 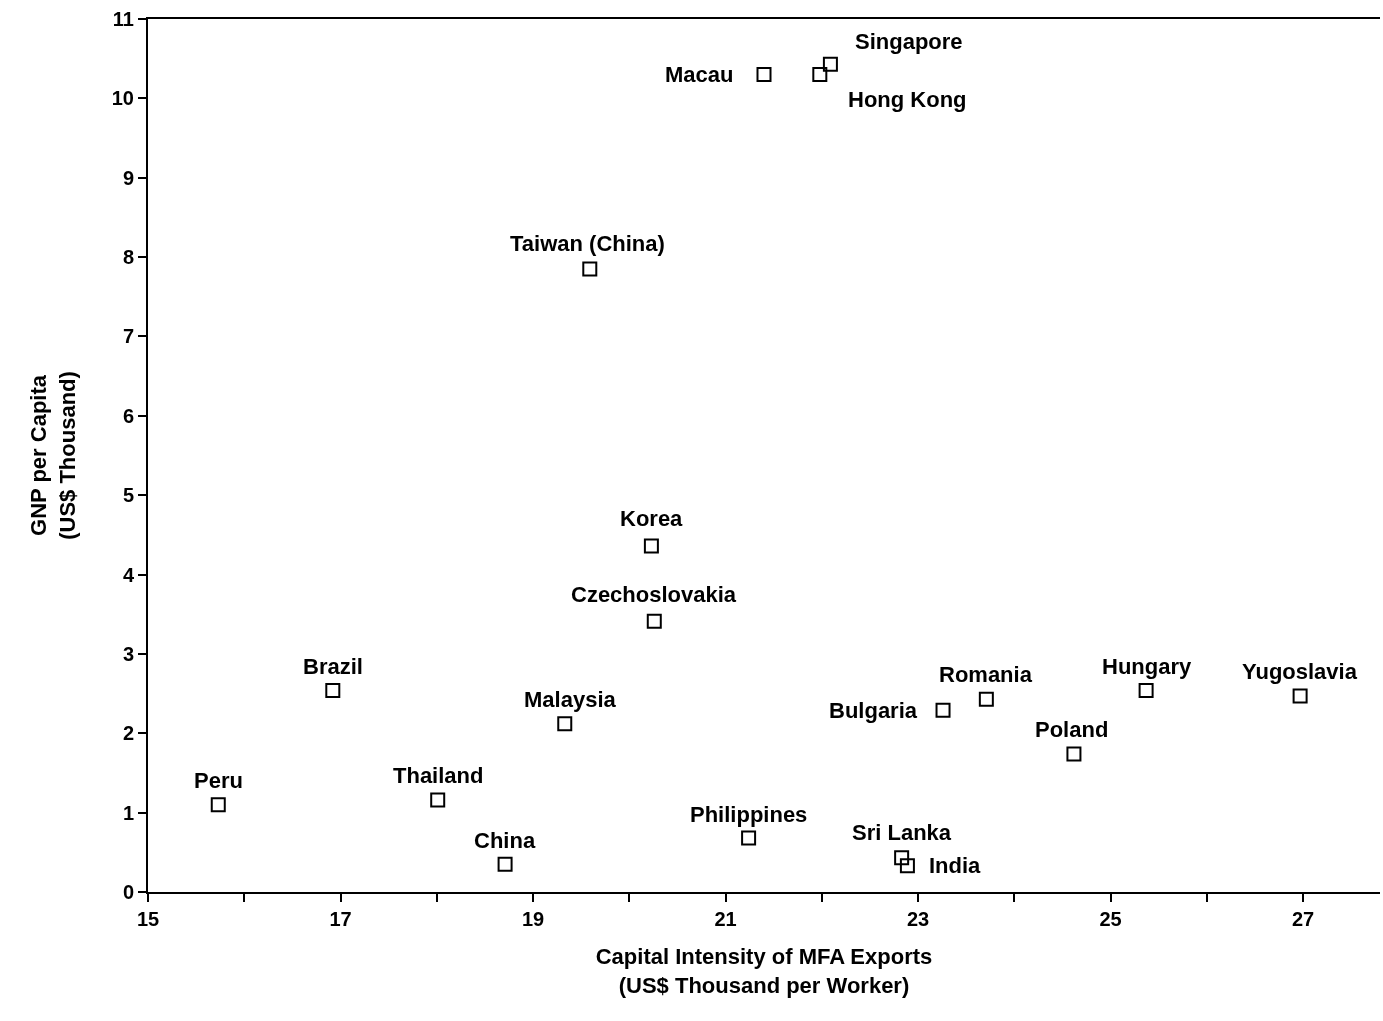 I want to click on annotation: Yugoslavia, so click(x=1300, y=671).